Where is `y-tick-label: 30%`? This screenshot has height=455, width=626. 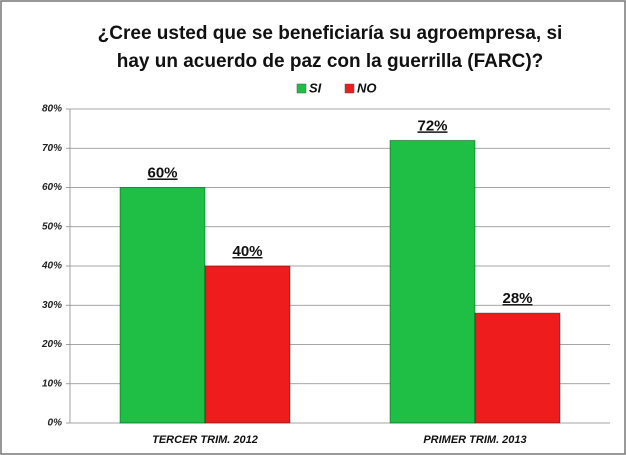
y-tick-label: 30% is located at coordinates (52, 305).